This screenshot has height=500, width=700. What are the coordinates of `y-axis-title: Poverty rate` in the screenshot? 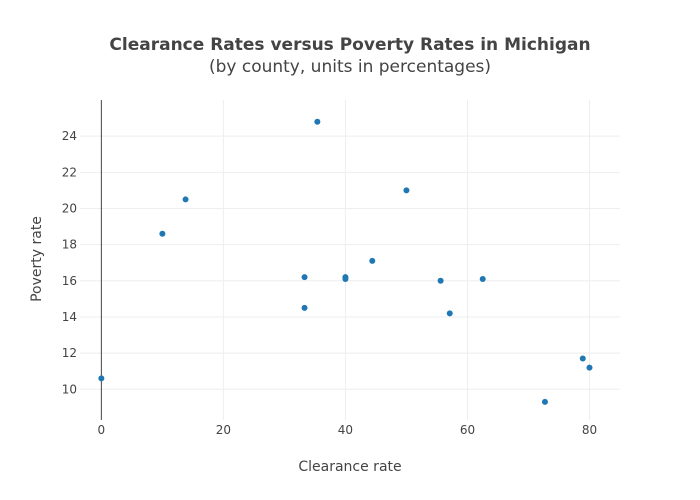 It's located at (37, 259).